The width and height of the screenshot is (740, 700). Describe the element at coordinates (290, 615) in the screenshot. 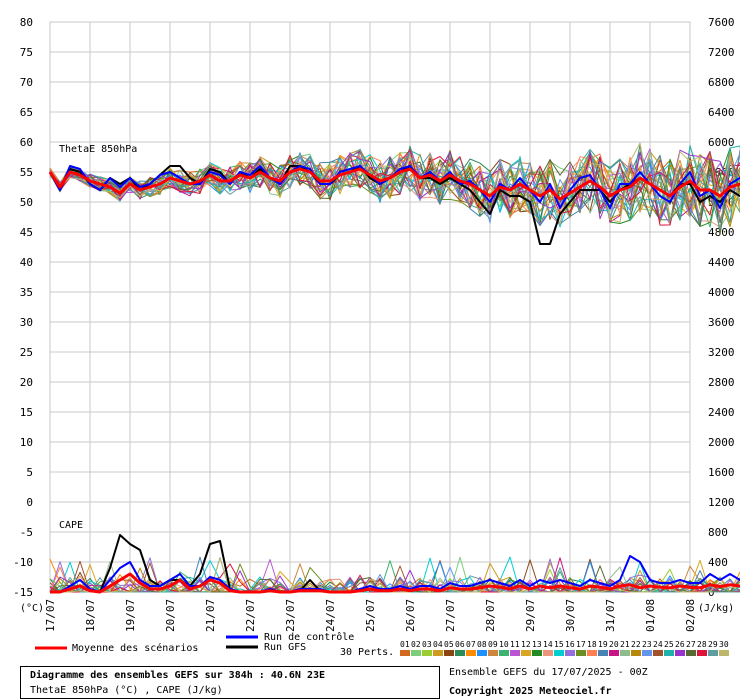

I see `x-tick-label: 23/07` at that location.